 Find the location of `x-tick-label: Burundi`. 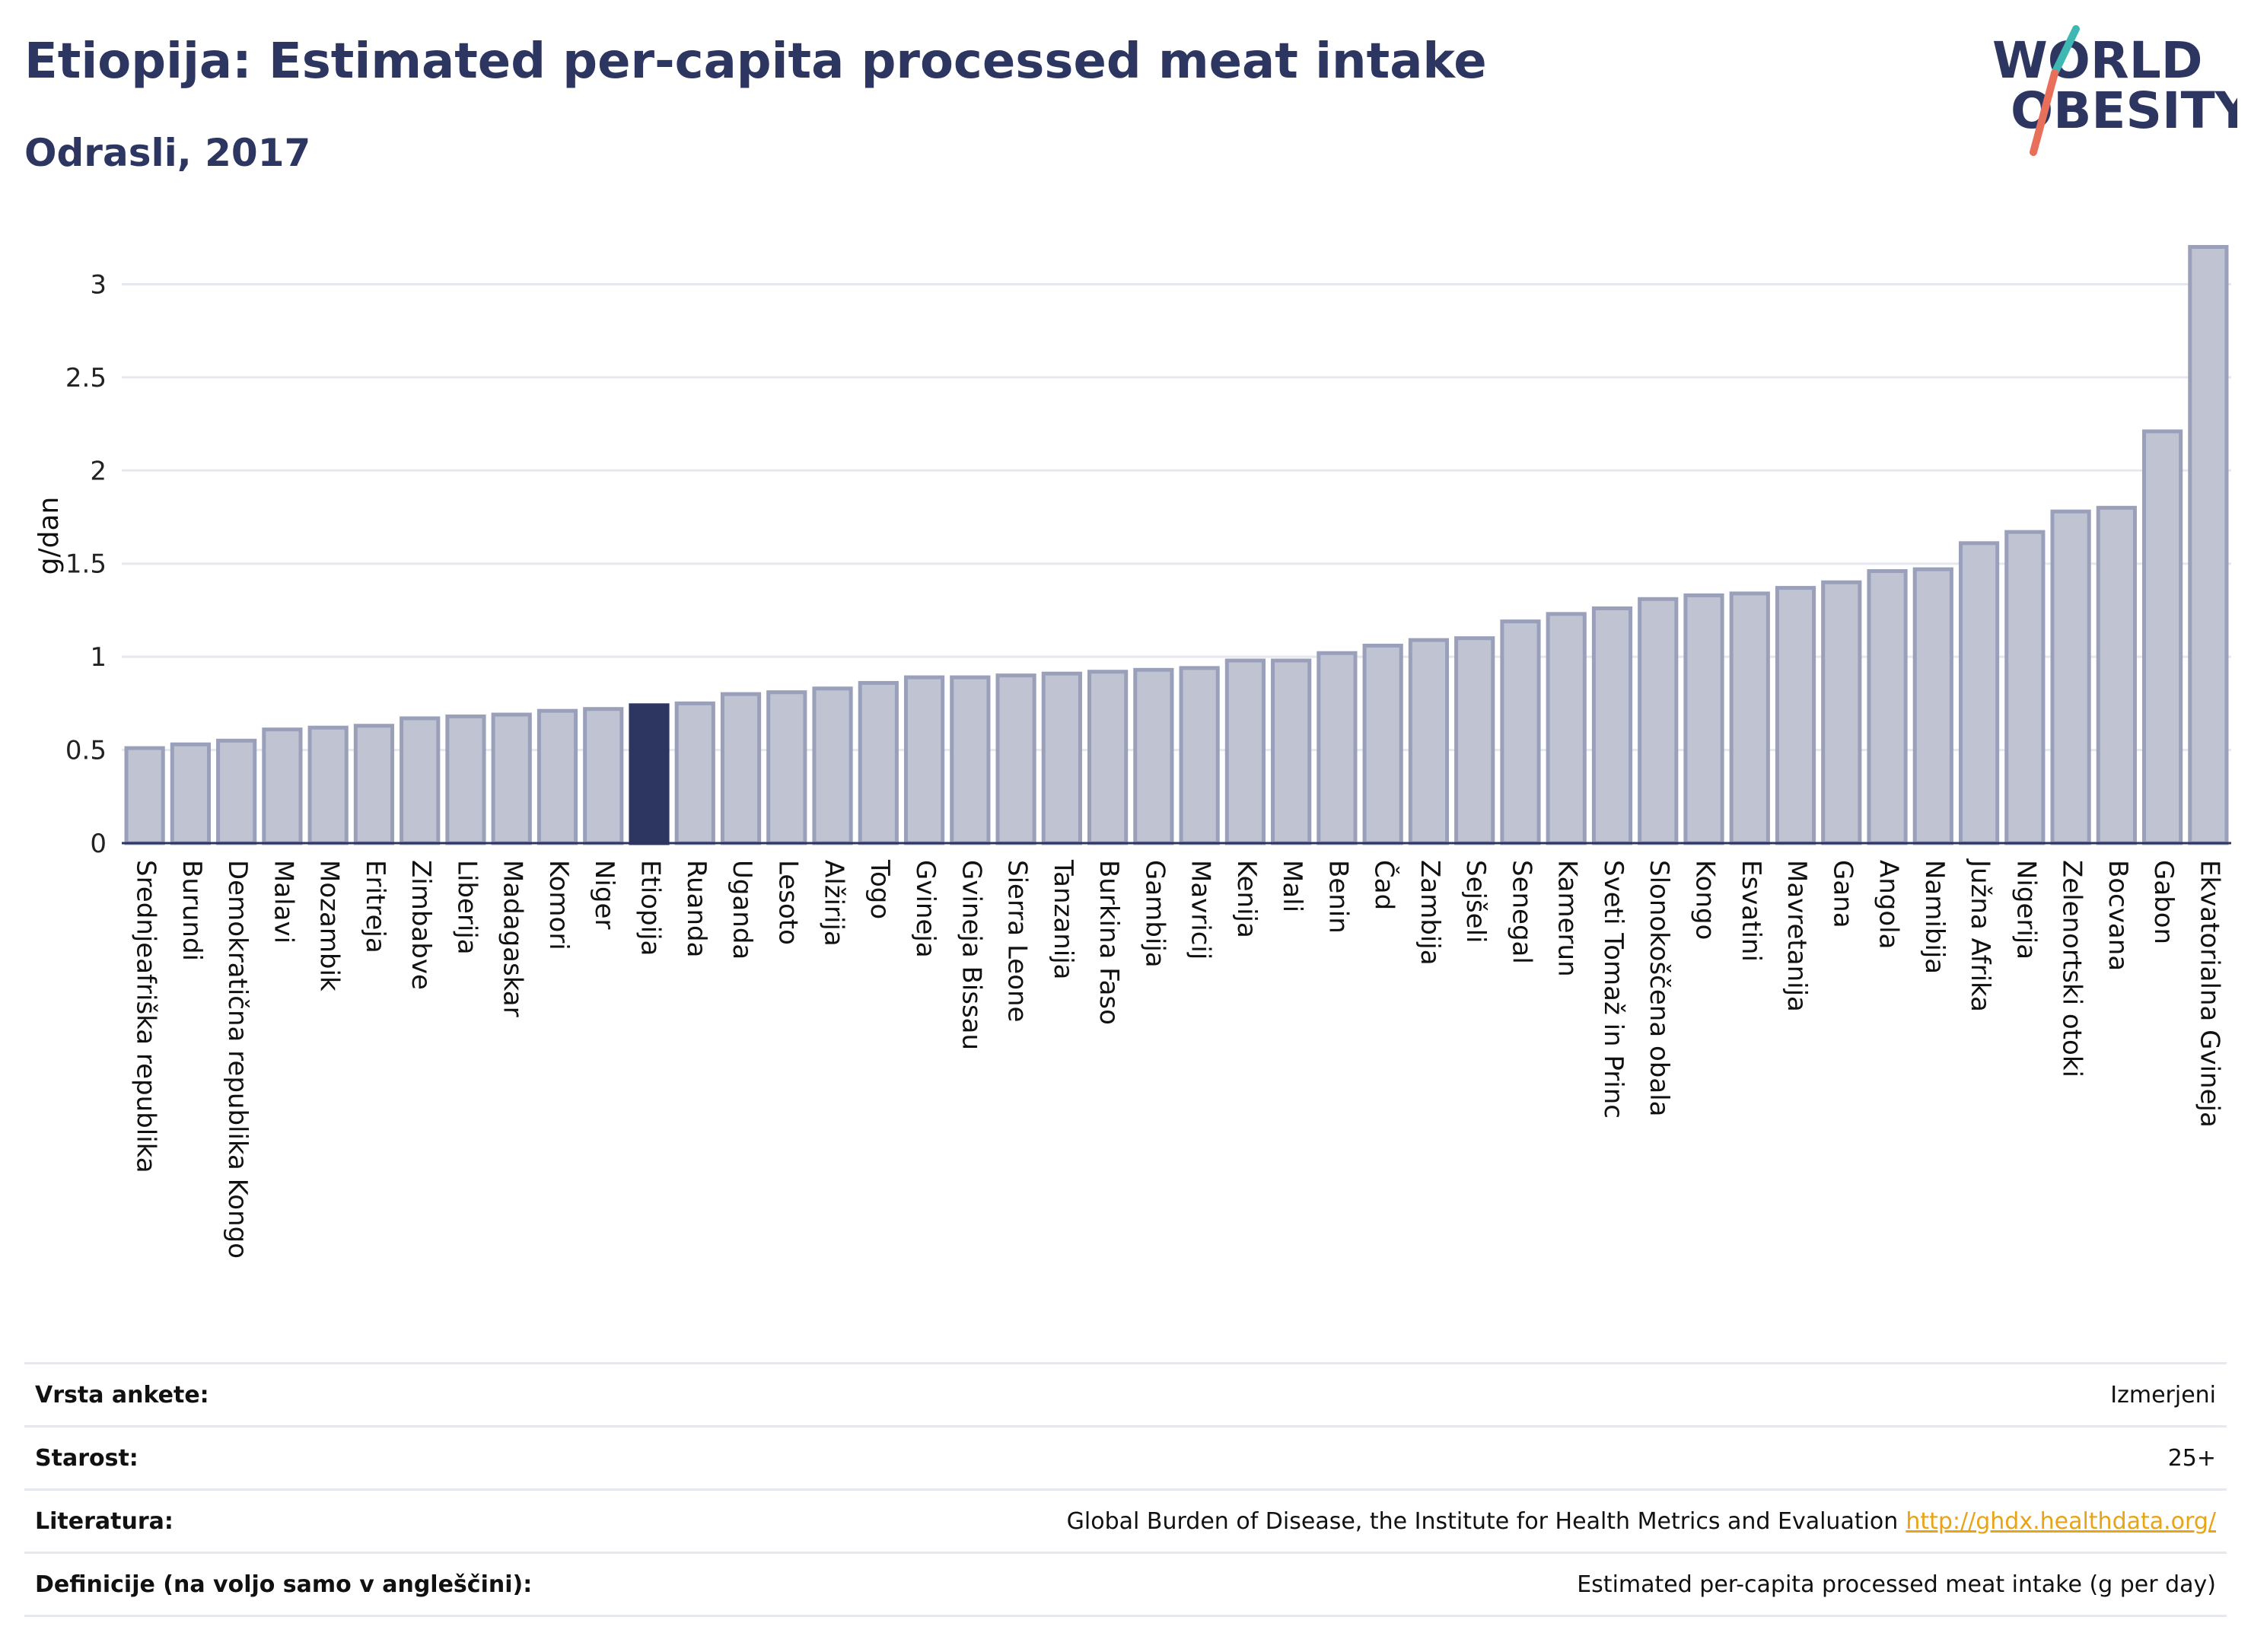

x-tick-label: Burundi is located at coordinates (192, 910).